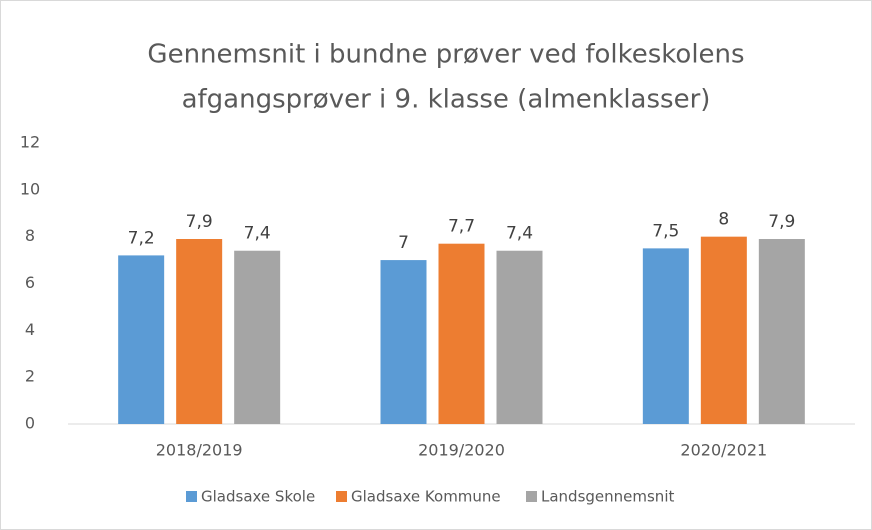  What do you see at coordinates (30, 188) in the screenshot?
I see `y-tick-label: 10` at bounding box center [30, 188].